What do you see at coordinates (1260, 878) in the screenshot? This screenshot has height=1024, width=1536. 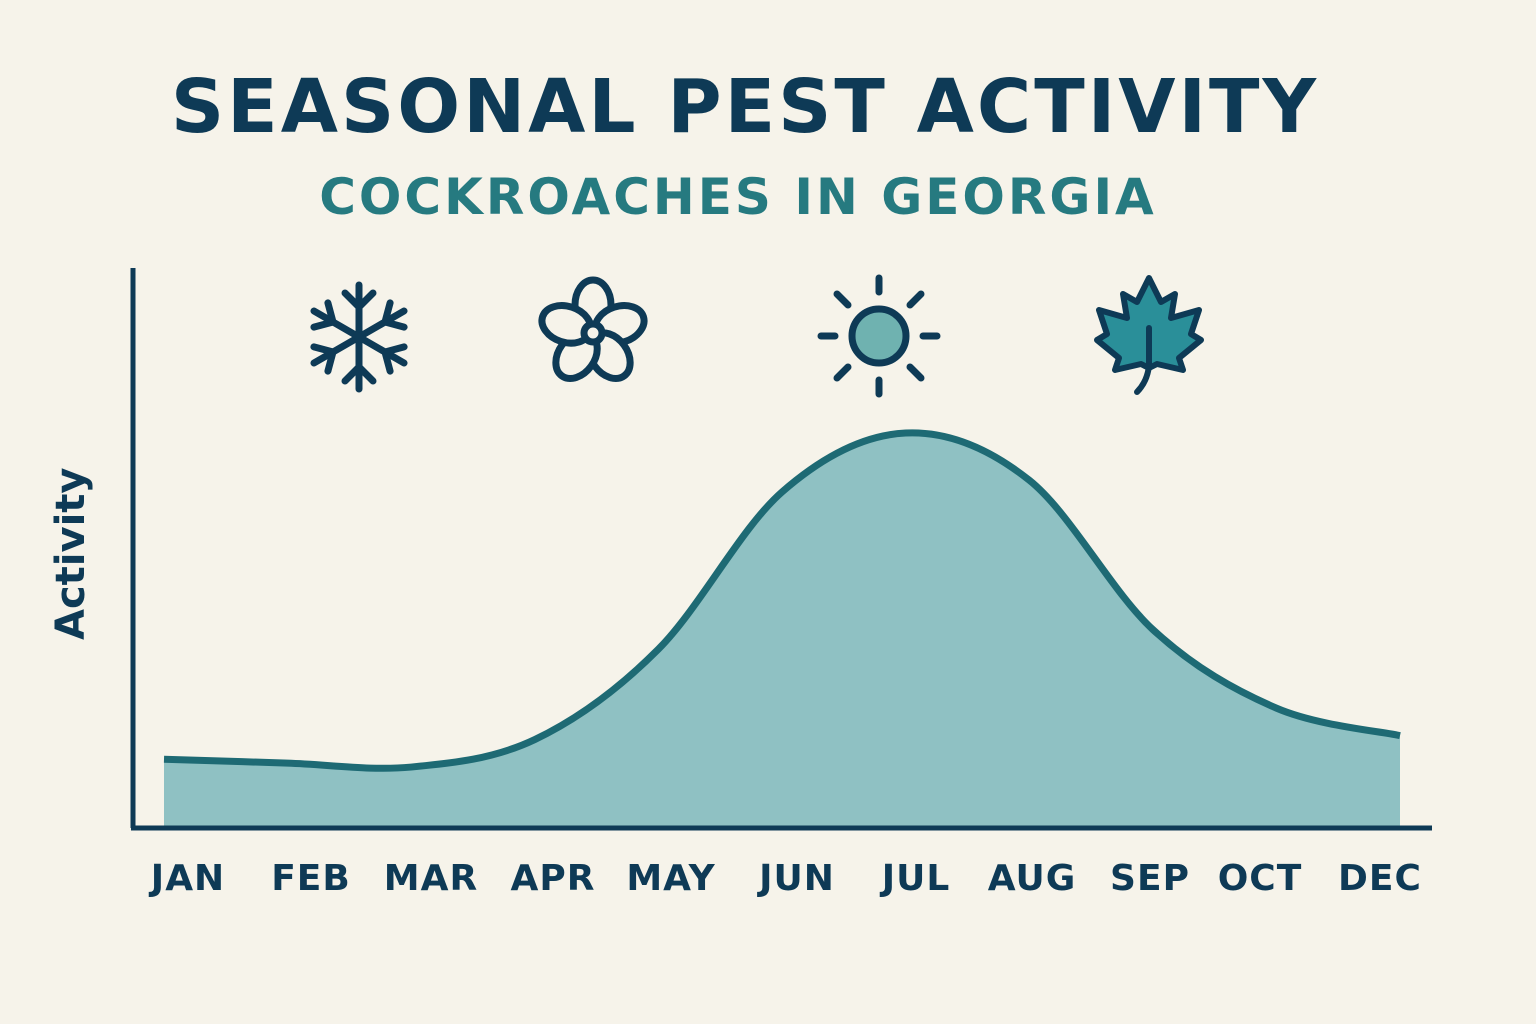 I see `x-tick-oct: OCT` at bounding box center [1260, 878].